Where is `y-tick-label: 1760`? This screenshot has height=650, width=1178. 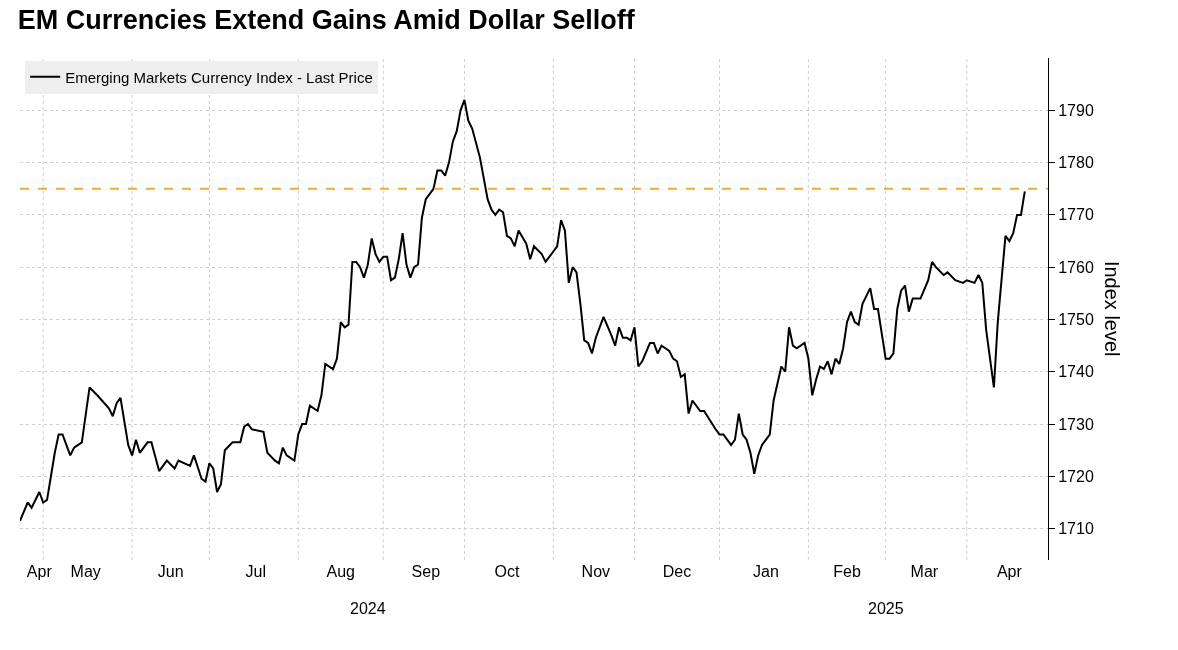
y-tick-label: 1760 is located at coordinates (1076, 267).